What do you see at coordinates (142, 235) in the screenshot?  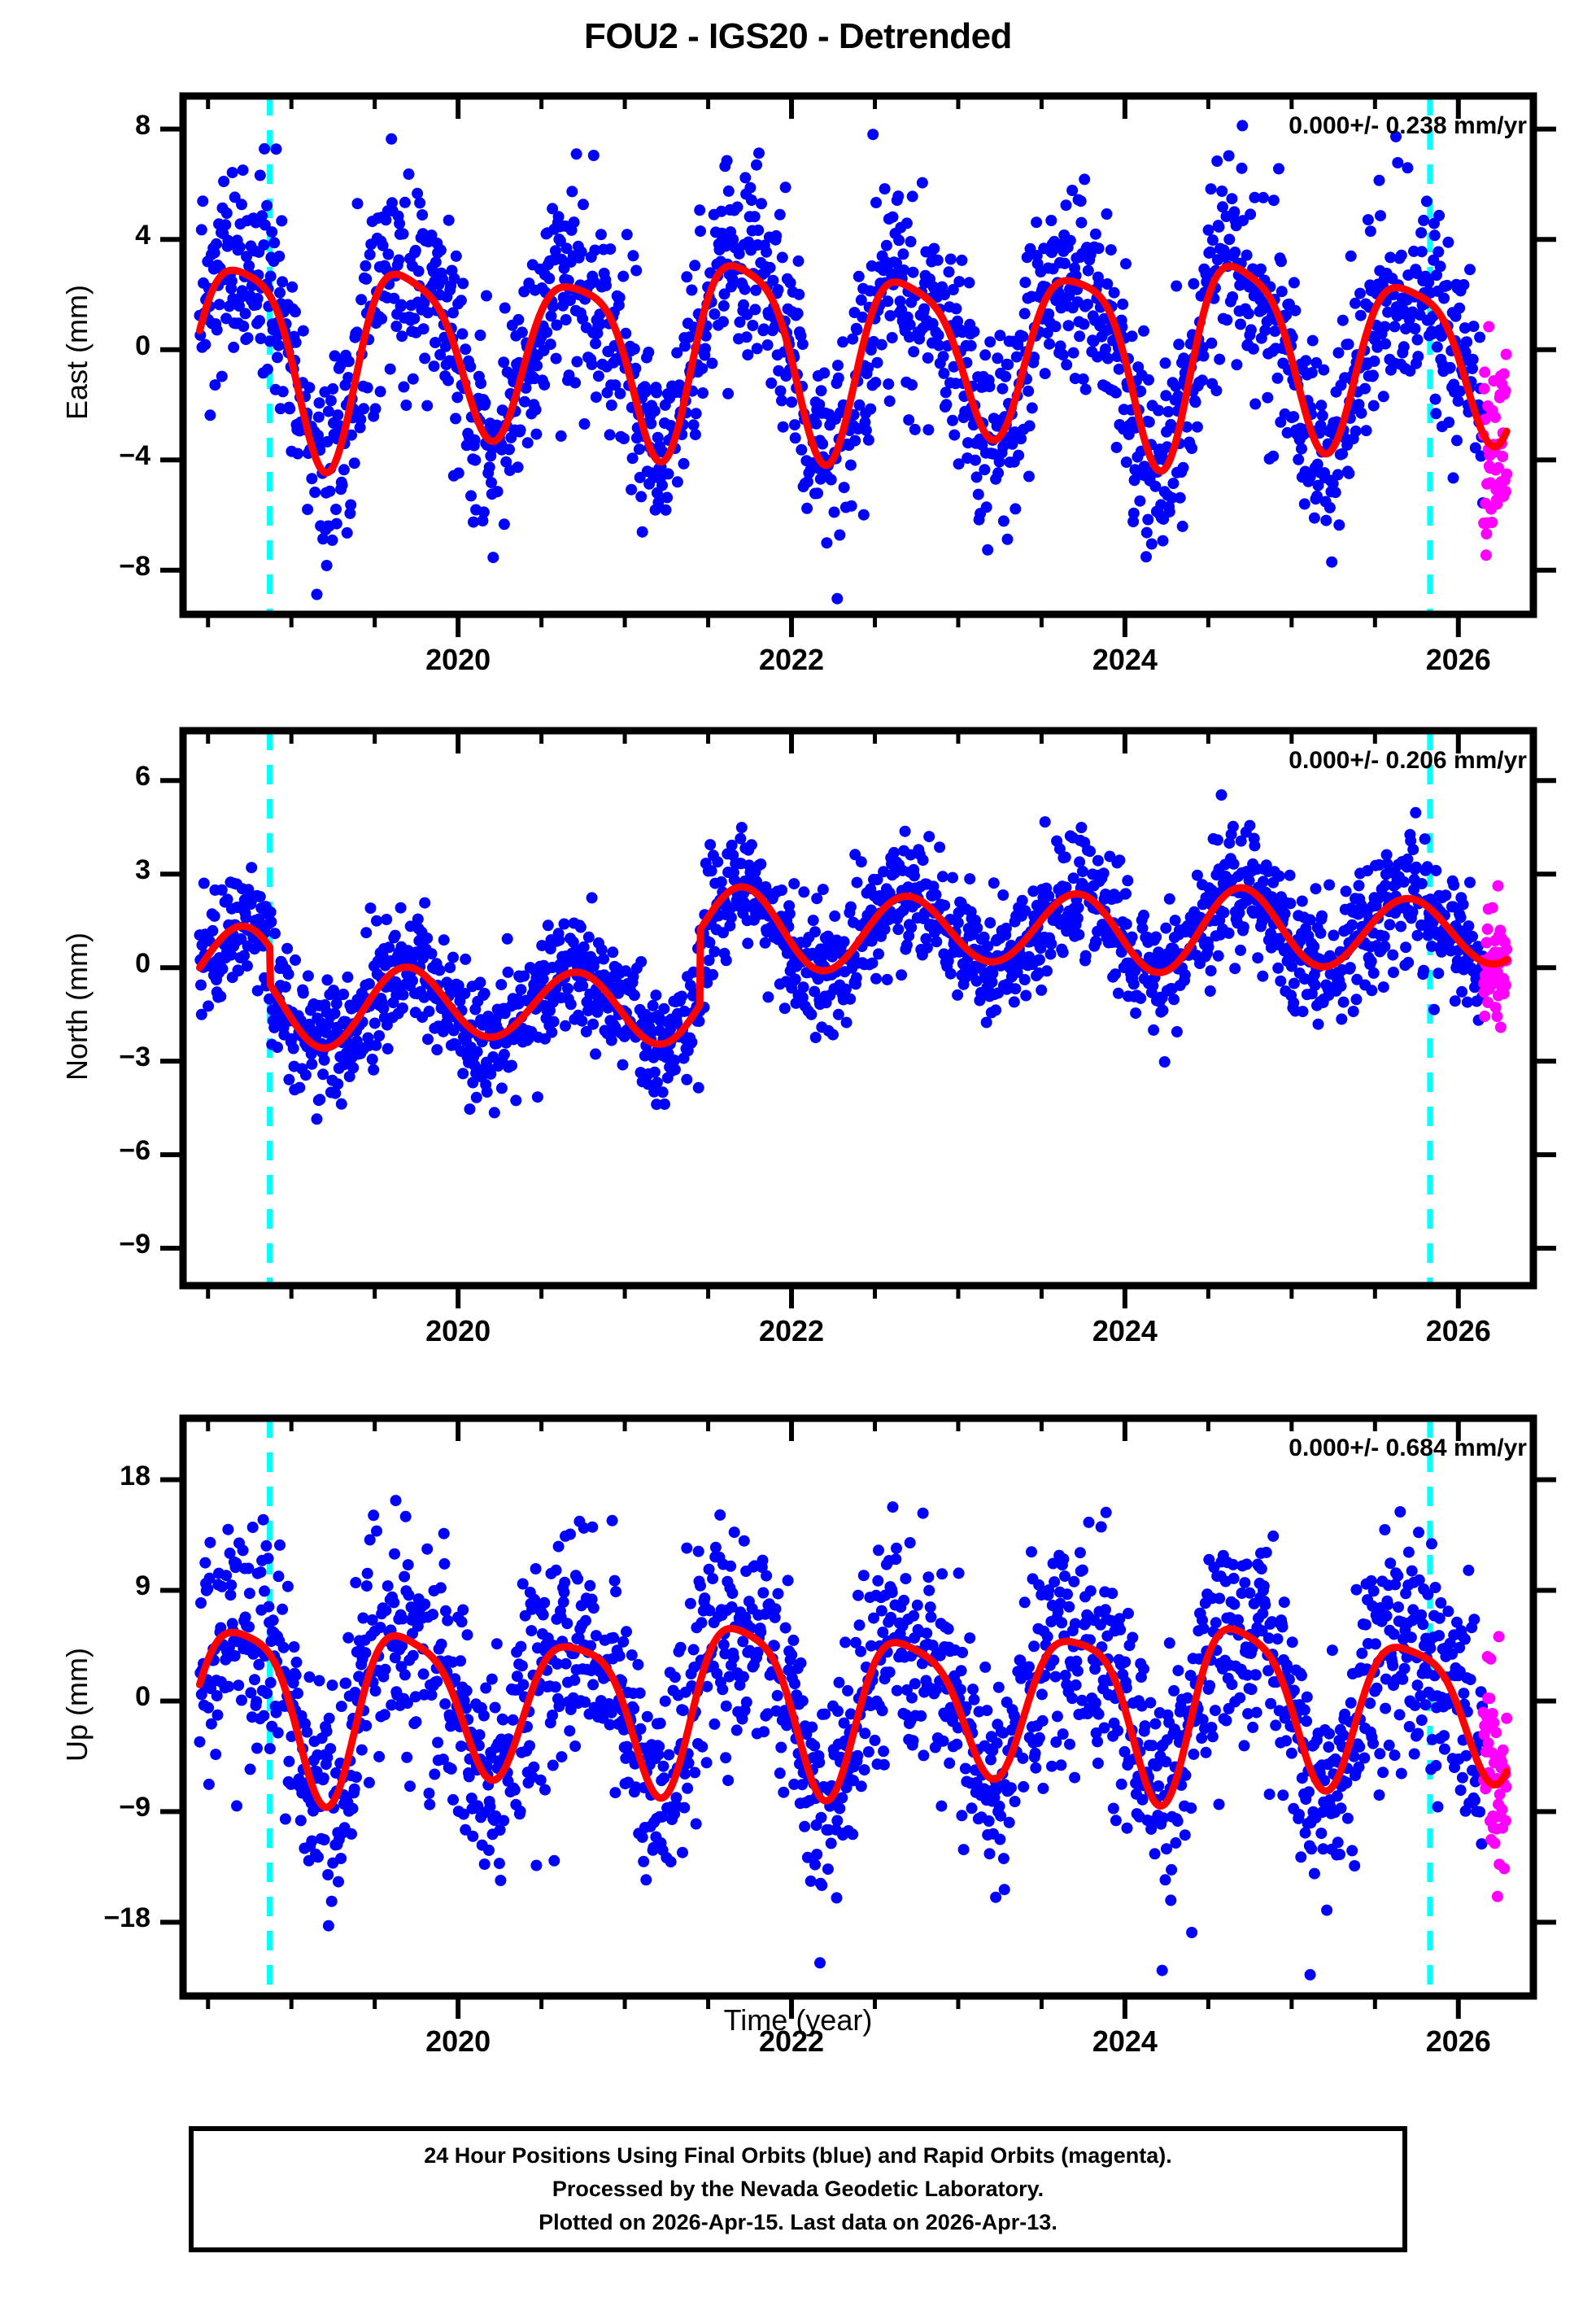 I see `y-tick-label: 4` at bounding box center [142, 235].